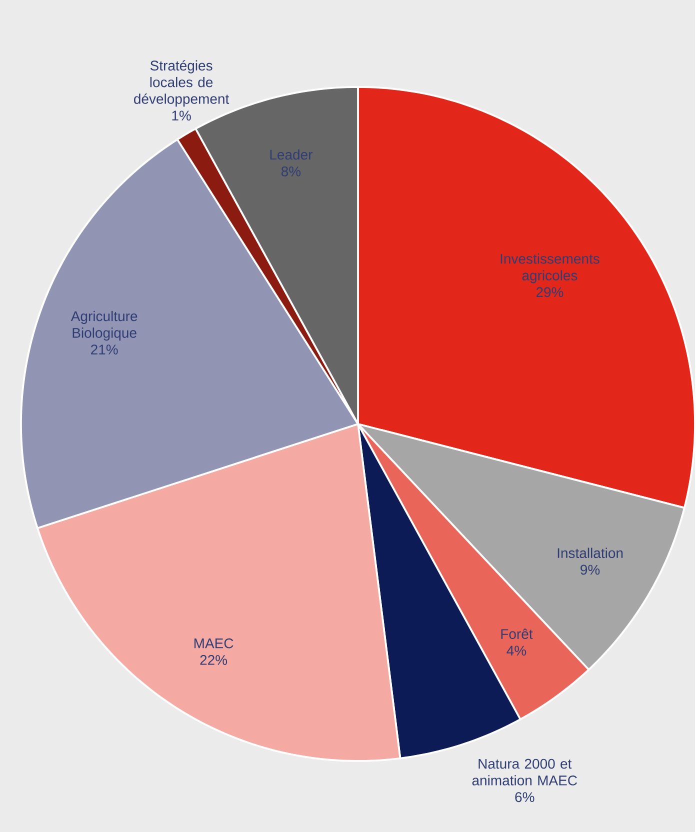 The height and width of the screenshot is (832, 696). Describe the element at coordinates (104, 325) in the screenshot. I see `slice-label: Agriculture Biologique` at that location.